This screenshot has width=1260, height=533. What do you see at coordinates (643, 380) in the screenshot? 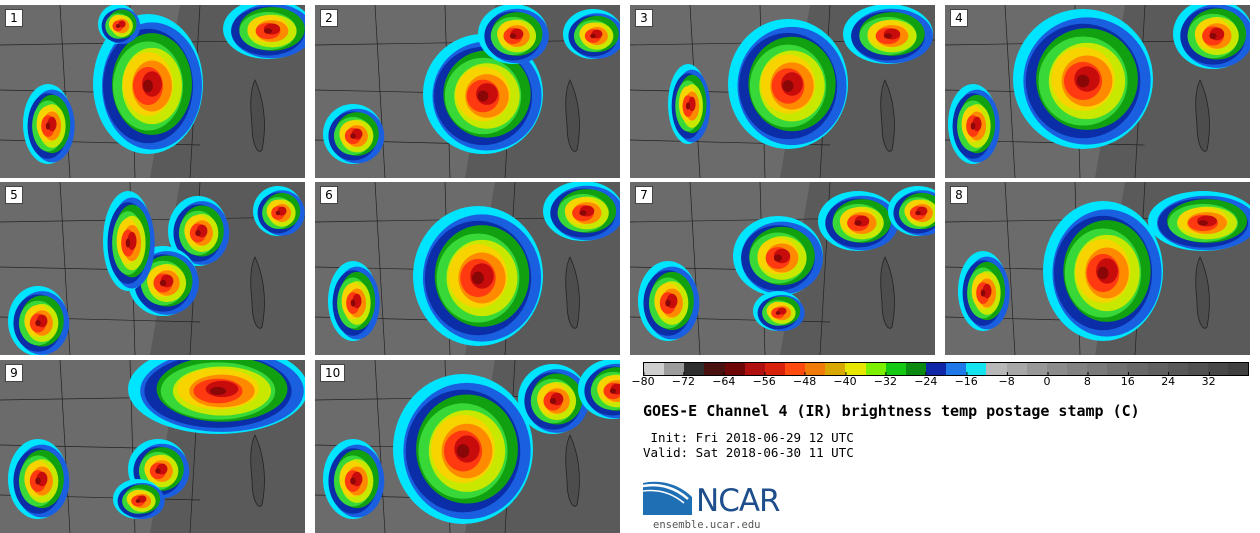
I see `colorbar-tick-label: −80` at bounding box center [643, 380].